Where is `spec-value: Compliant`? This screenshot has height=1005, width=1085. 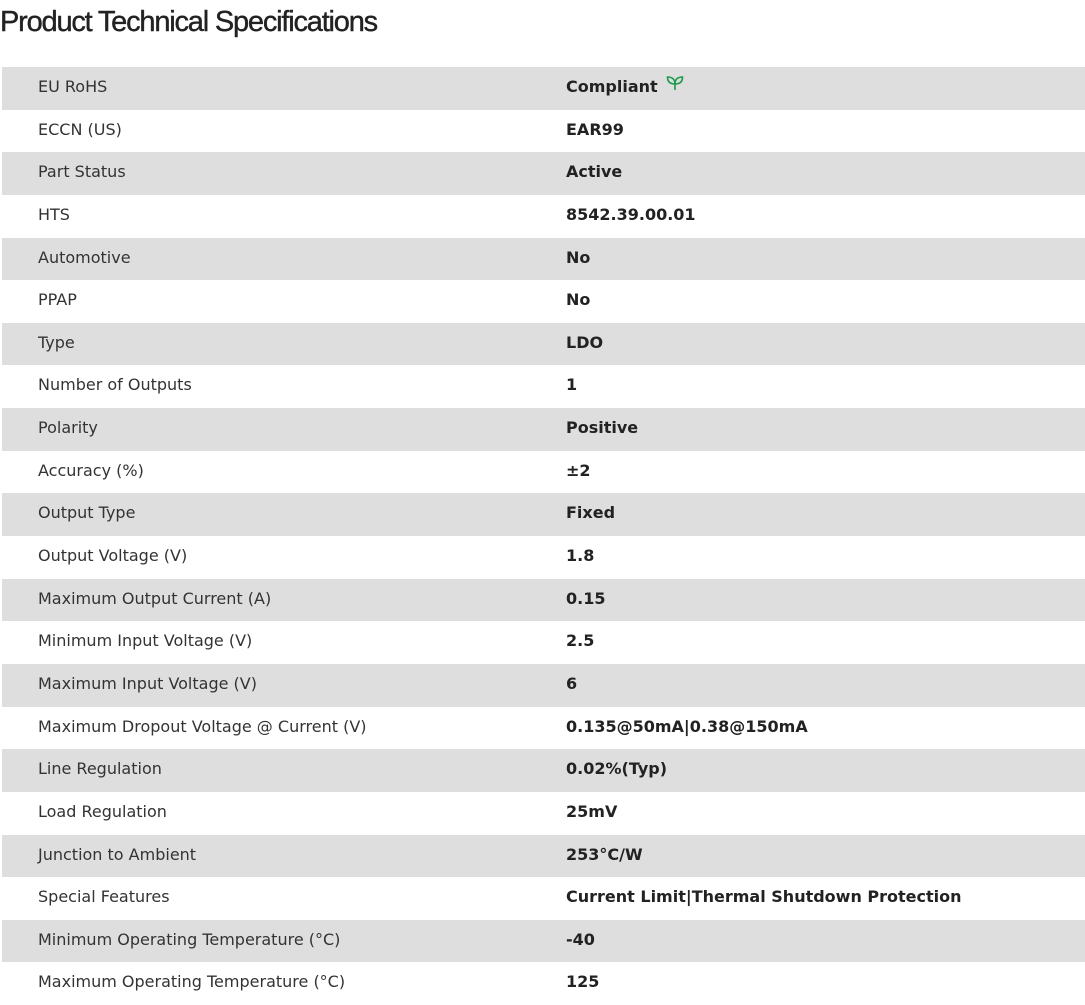
spec-value: Compliant is located at coordinates (625, 87).